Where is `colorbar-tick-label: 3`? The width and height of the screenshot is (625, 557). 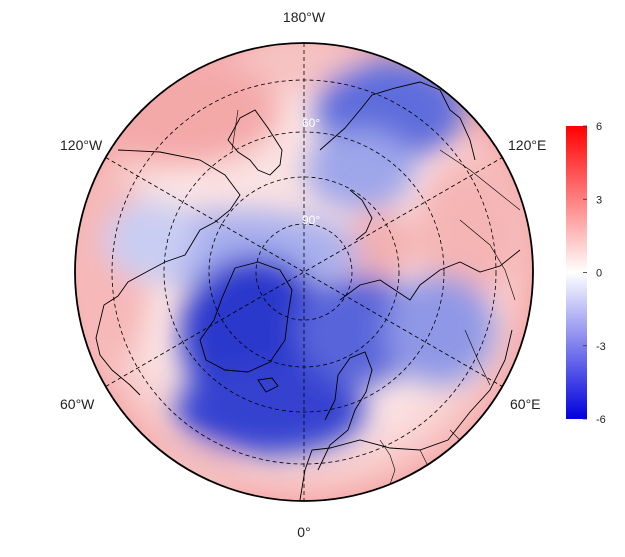 colorbar-tick-label: 3 is located at coordinates (599, 200).